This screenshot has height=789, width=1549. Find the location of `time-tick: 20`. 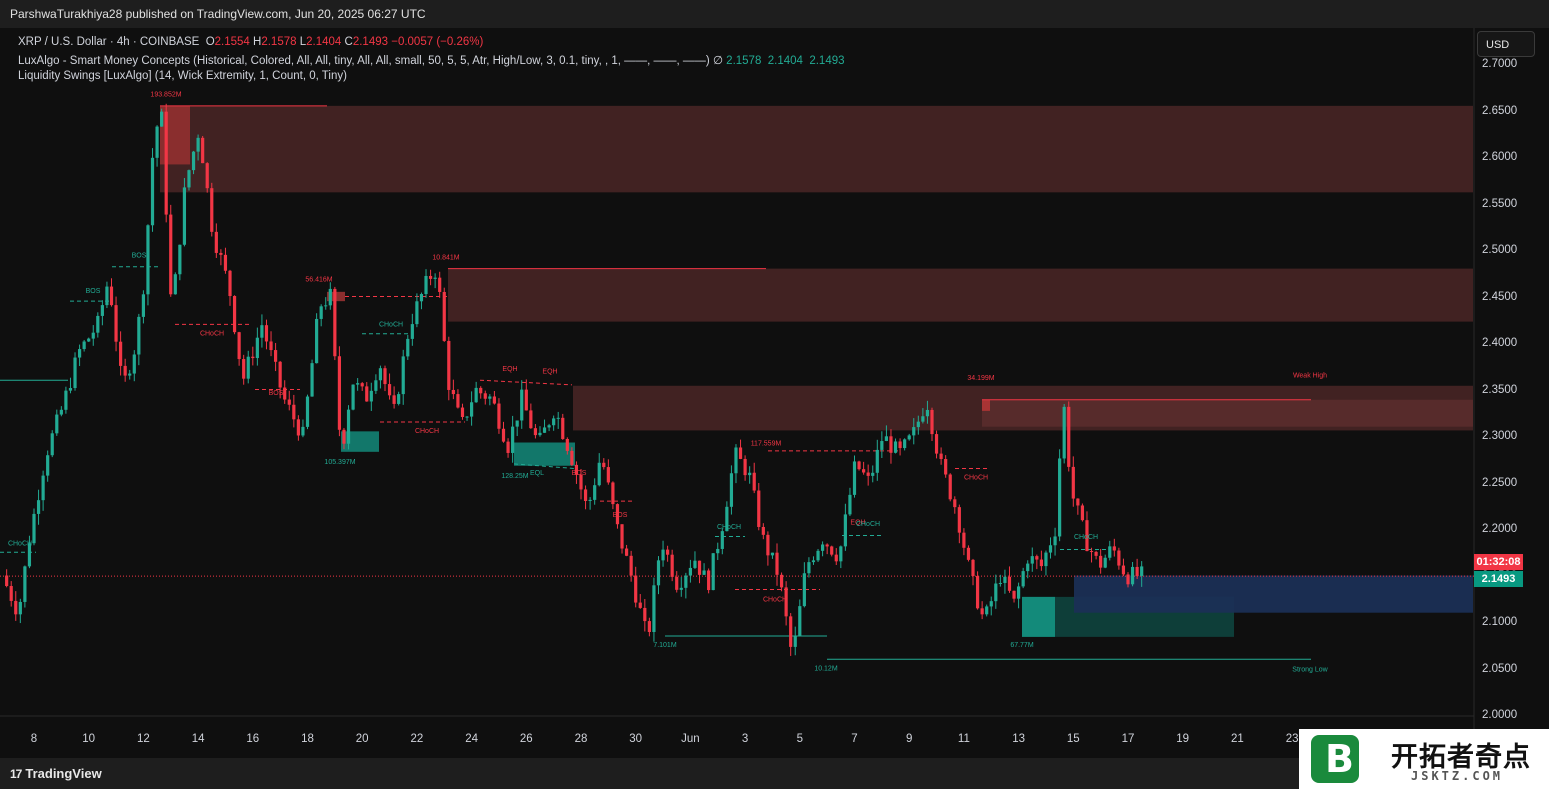

time-tick: 20 is located at coordinates (362, 739).